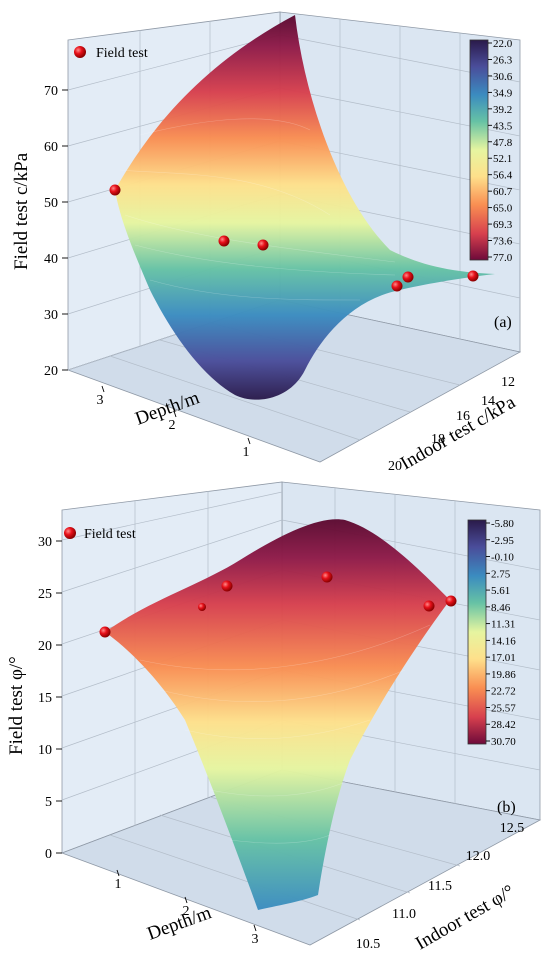  What do you see at coordinates (404, 914) in the screenshot?
I see `y-tick-label: 11.0` at bounding box center [404, 914].